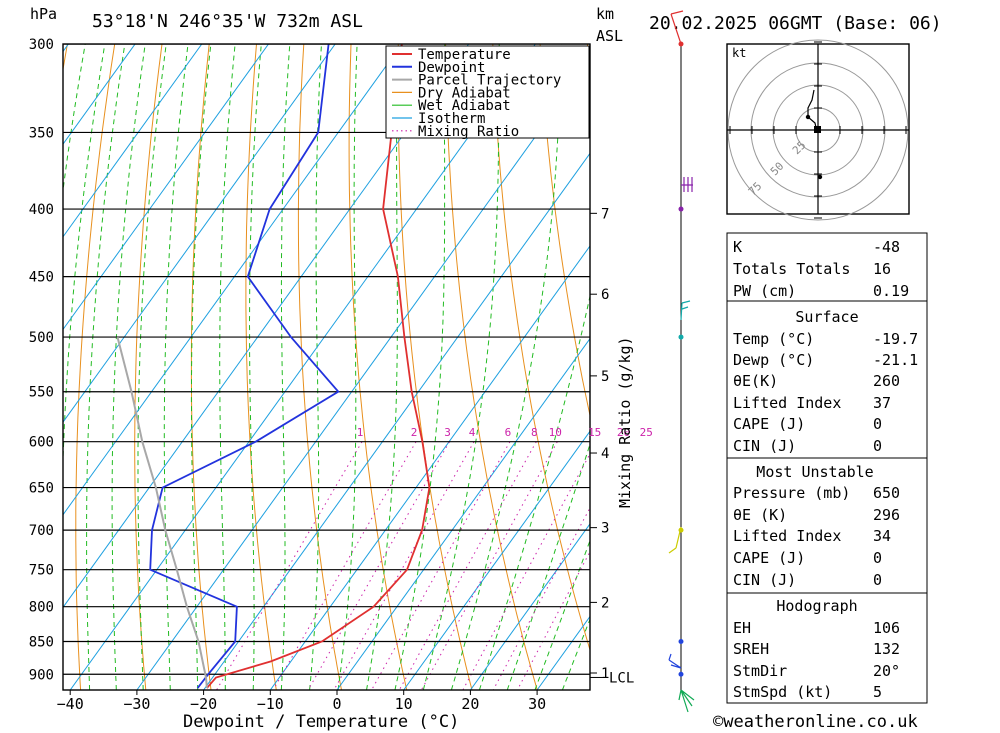 The height and width of the screenshot is (733, 1000). What do you see at coordinates (605, 214) in the screenshot?
I see `km-tick-label: 7` at bounding box center [605, 214].